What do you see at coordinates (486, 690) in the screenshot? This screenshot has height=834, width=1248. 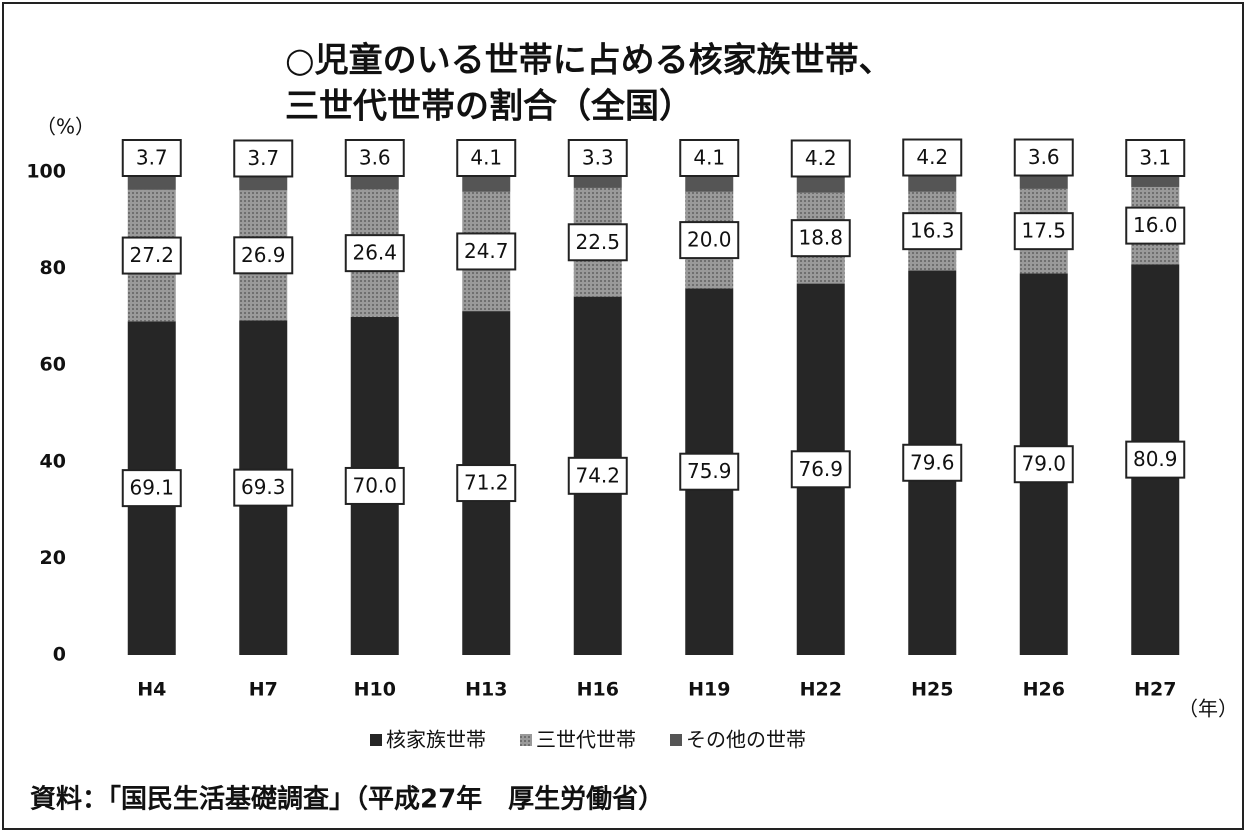 I see `x-tick-label: H13` at bounding box center [486, 690].